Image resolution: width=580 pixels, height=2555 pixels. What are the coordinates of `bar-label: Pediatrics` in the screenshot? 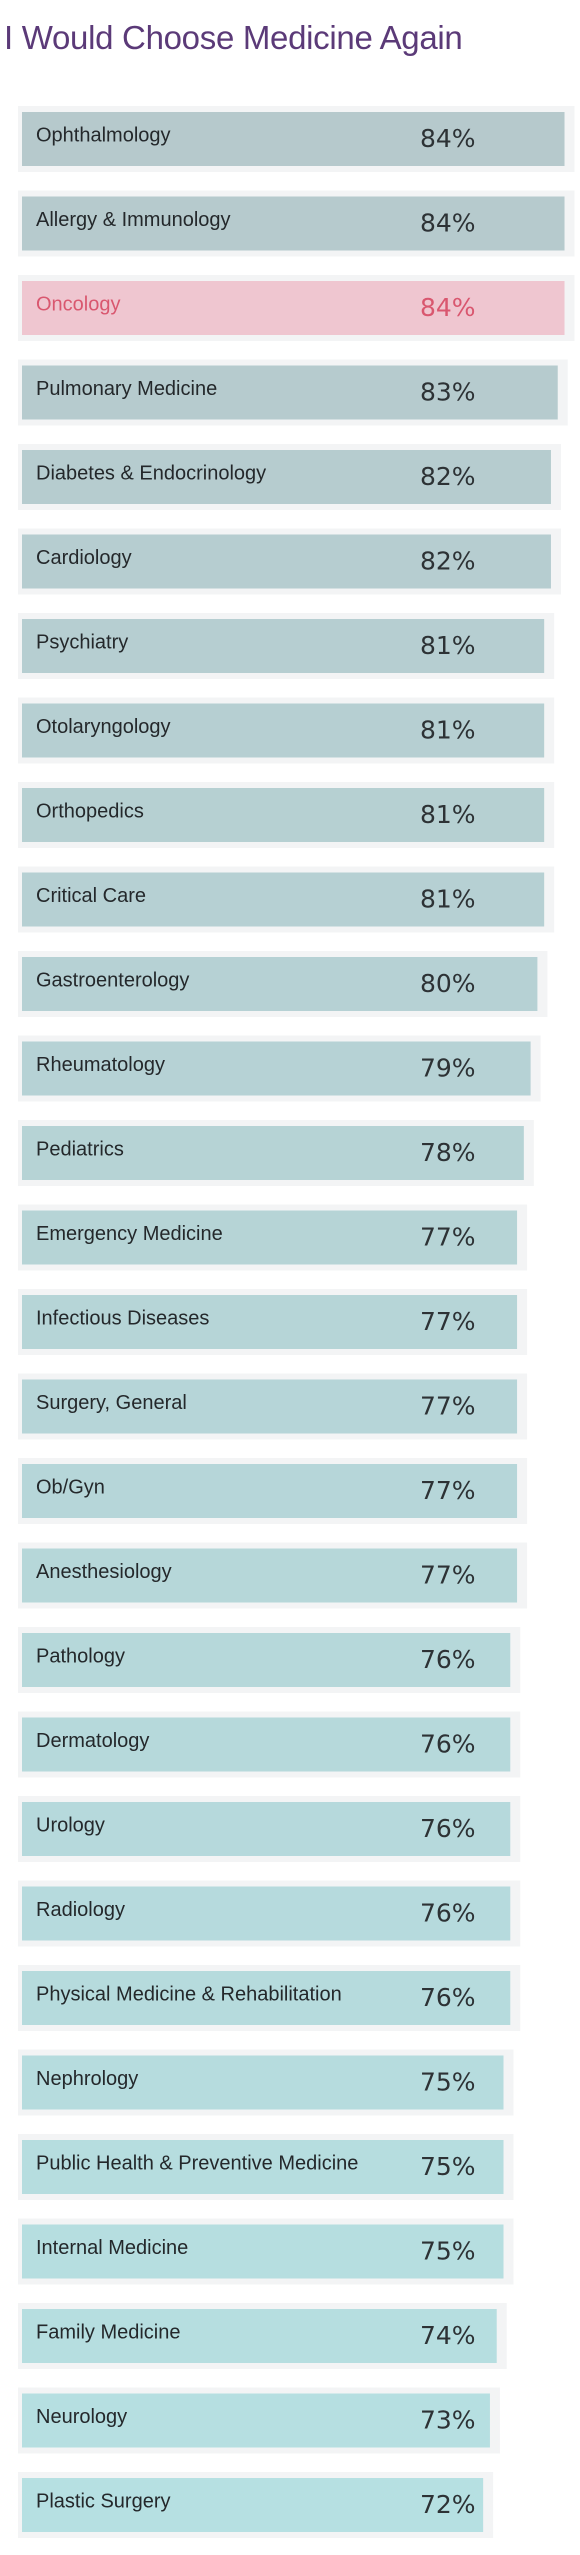 It's located at (80, 1149).